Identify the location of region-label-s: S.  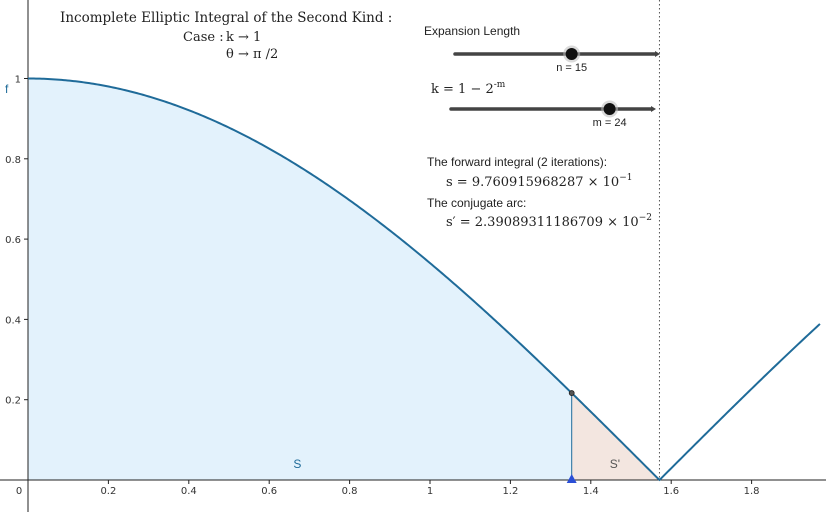
(297, 464).